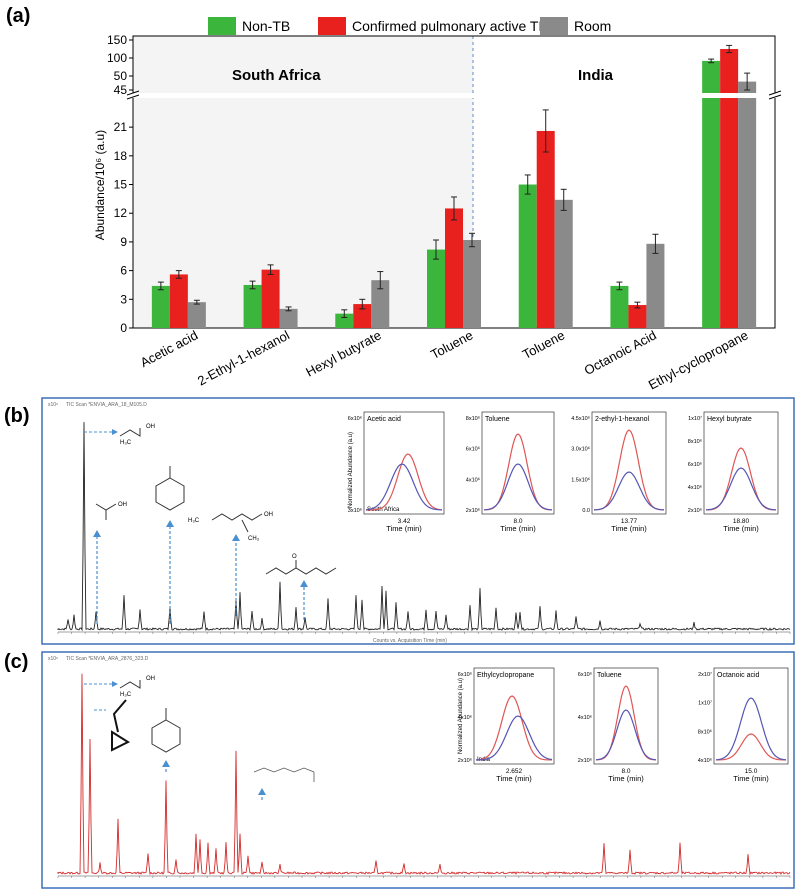  Describe the element at coordinates (169, 348) in the screenshot. I see `category-label-0: Acetic acid` at that location.